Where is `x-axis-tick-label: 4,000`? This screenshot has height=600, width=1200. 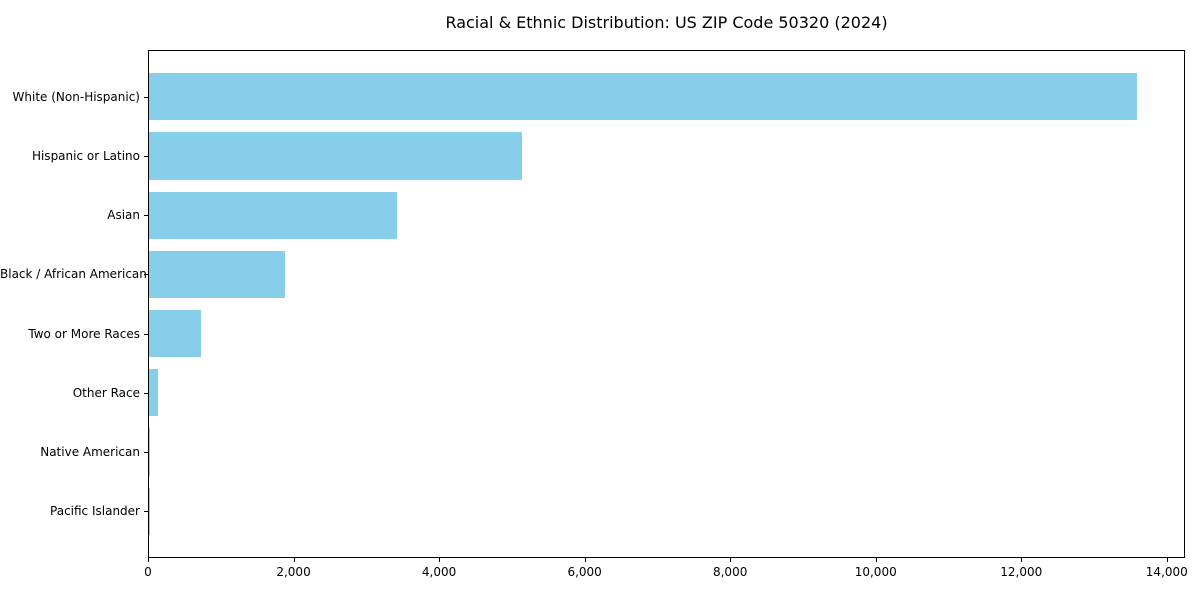
x-axis-tick-label: 4,000 is located at coordinates (439, 572).